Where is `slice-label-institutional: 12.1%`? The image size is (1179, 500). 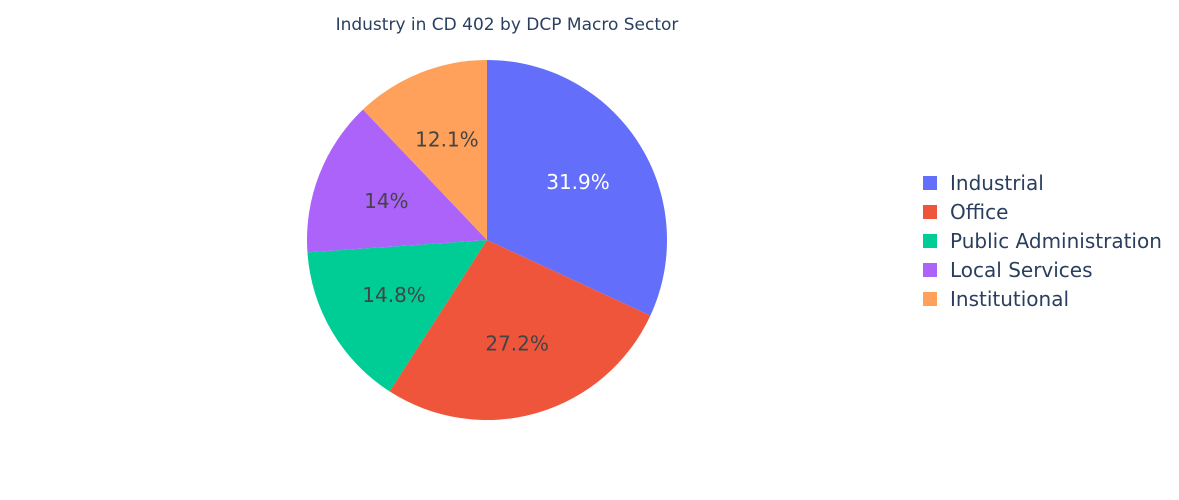
slice-label-institutional: 12.1% is located at coordinates (447, 140).